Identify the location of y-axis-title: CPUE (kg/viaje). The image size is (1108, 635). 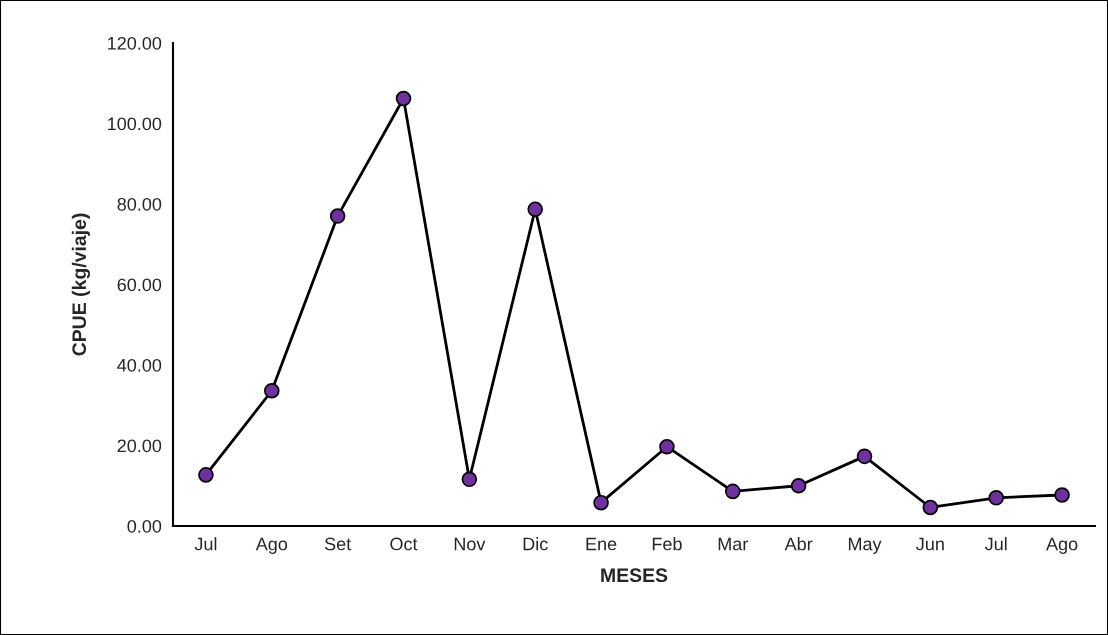
(80, 284).